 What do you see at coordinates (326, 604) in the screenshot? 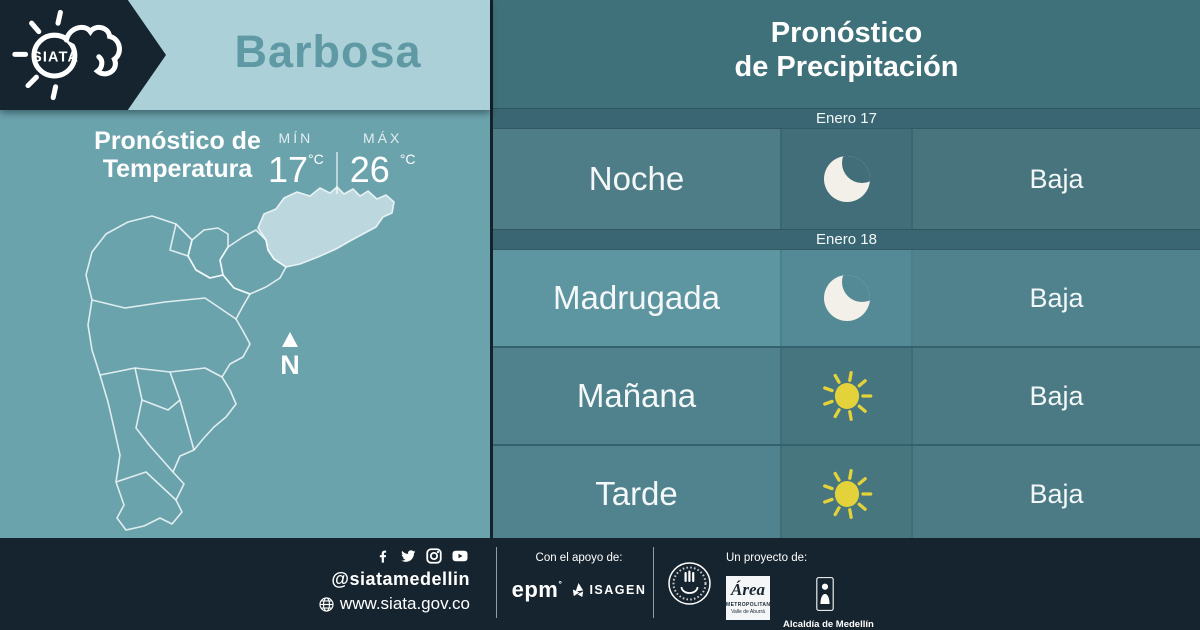
I see `globe-icon` at bounding box center [326, 604].